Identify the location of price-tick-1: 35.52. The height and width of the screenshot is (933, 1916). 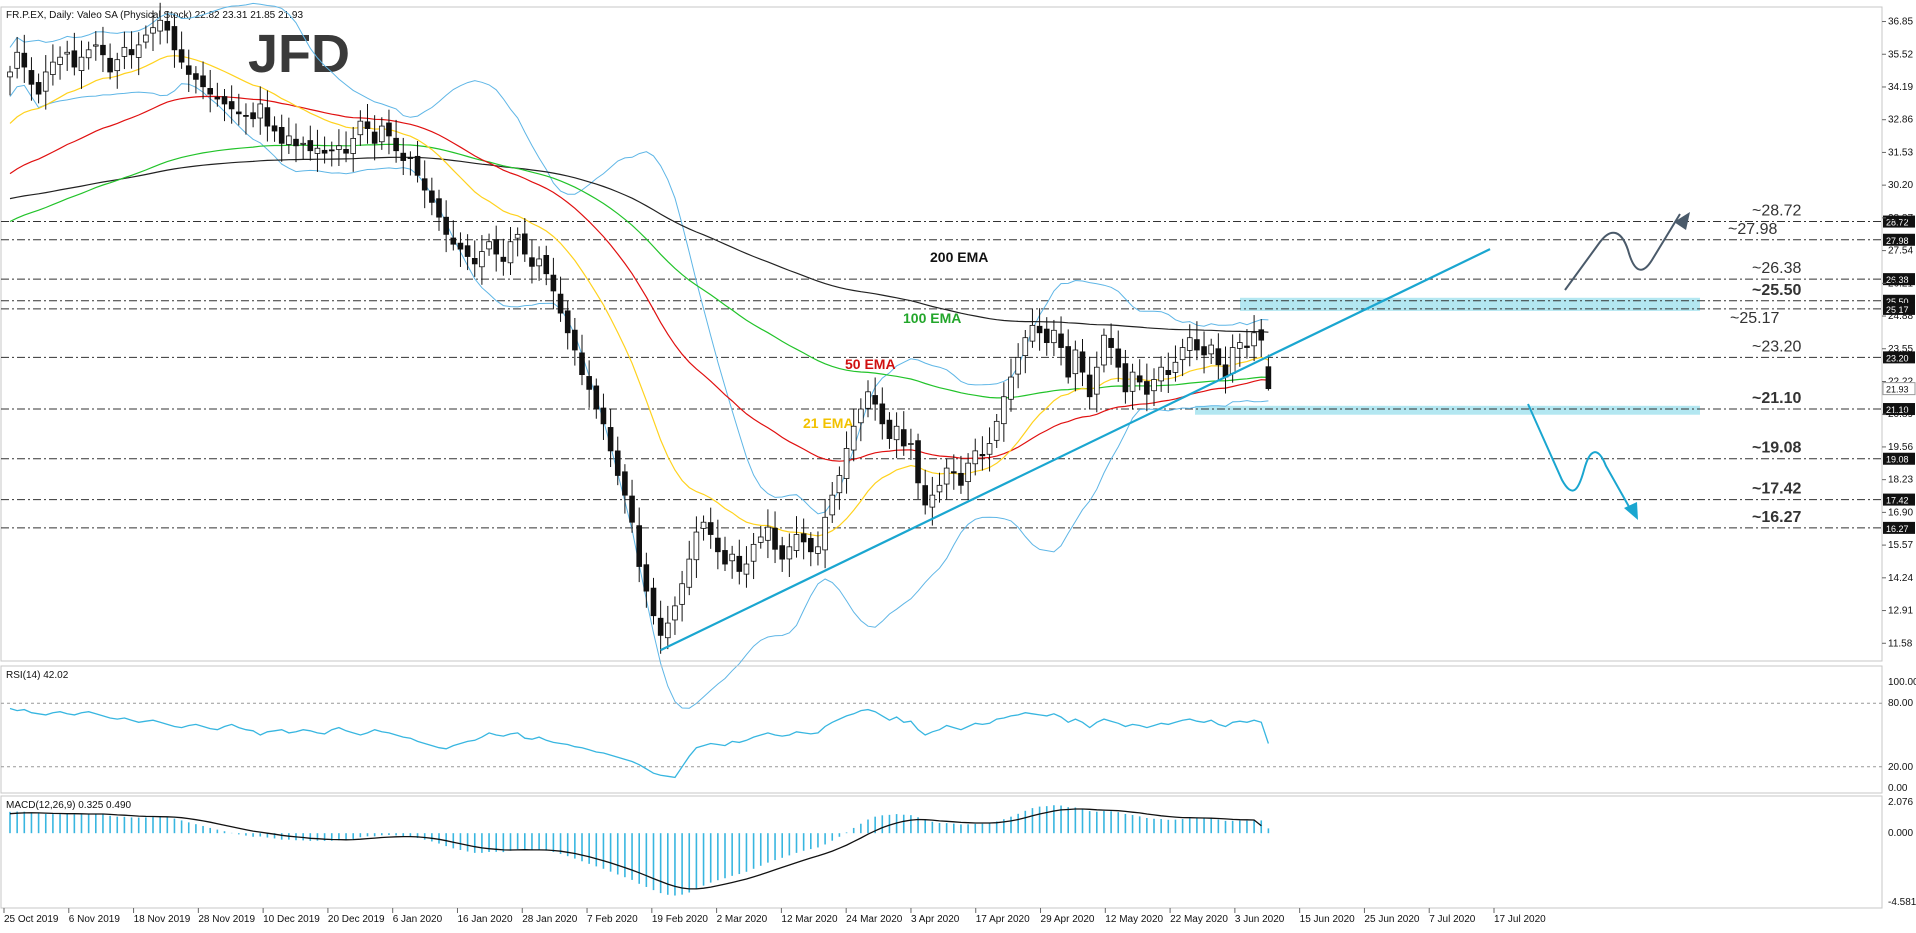
(1900, 54).